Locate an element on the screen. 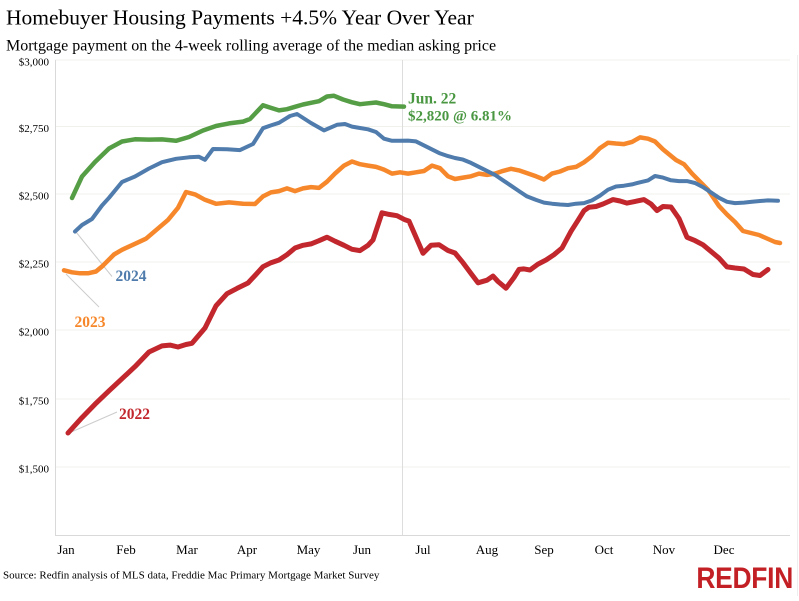  svg-text: Sep is located at coordinates (544, 549).